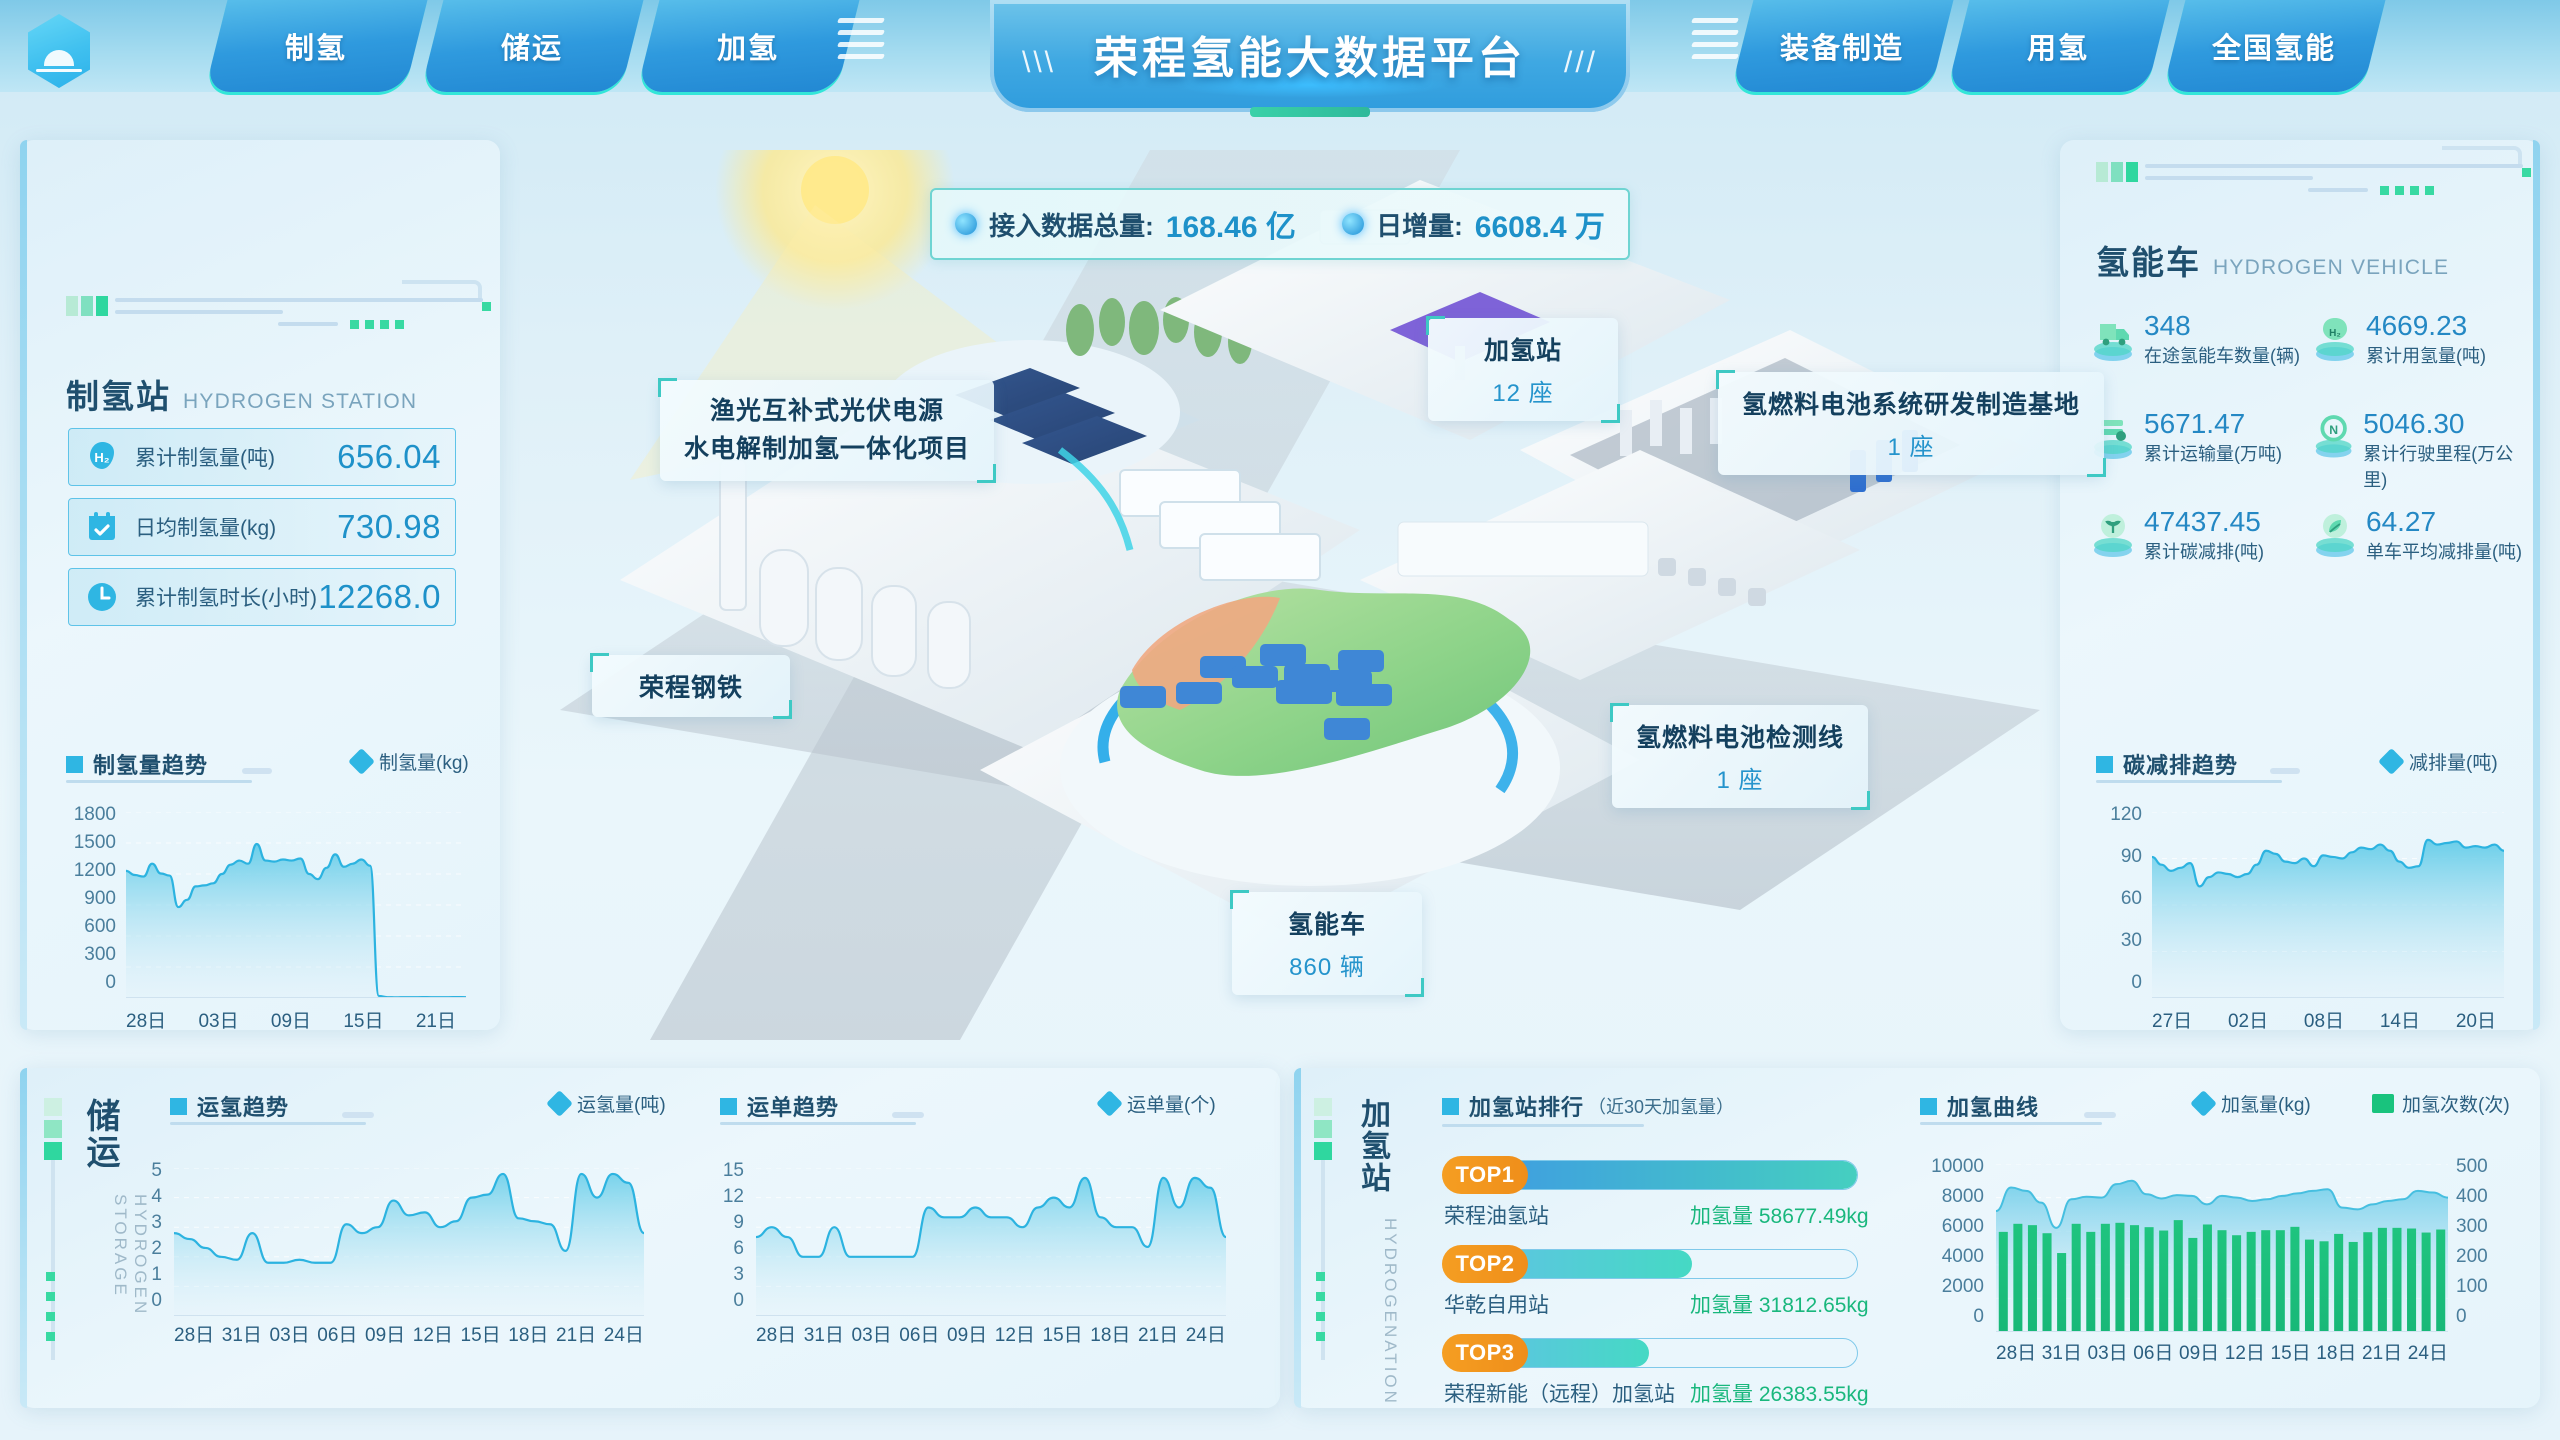 This screenshot has width=2560, height=1440. Describe the element at coordinates (776, 1335) in the screenshot. I see `wb-xtick-0: 28日` at that location.